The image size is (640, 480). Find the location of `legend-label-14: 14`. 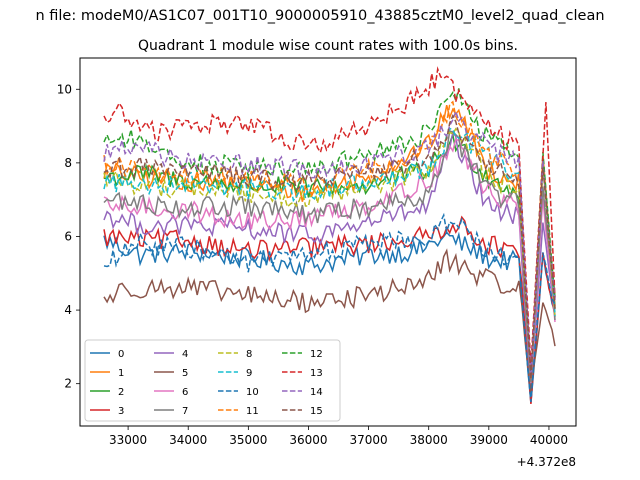

legend-label-14: 14 is located at coordinates (316, 392).